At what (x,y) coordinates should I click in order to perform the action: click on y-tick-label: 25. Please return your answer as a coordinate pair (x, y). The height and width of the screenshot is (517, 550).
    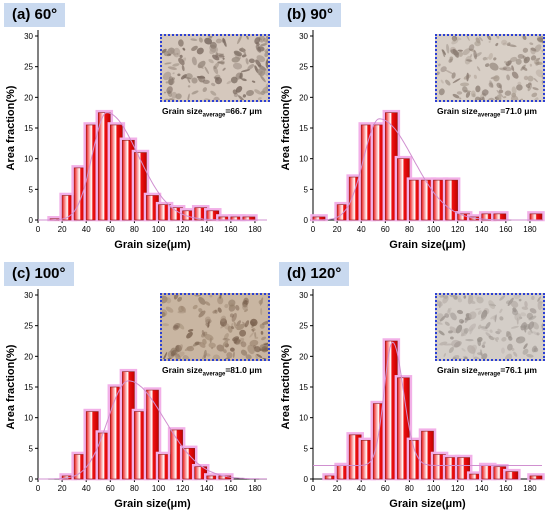
    Looking at the image, I should click on (303, 67).